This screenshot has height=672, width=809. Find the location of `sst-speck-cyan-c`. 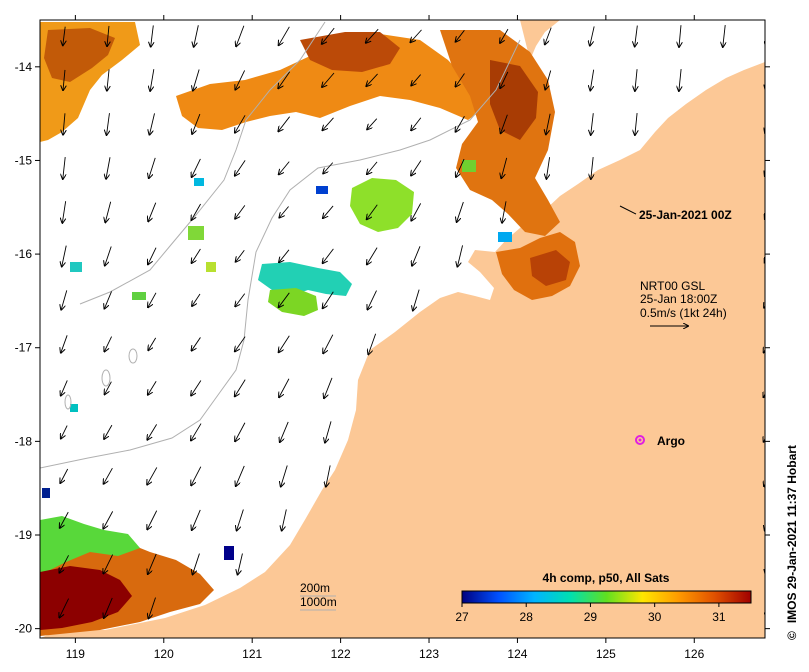

sst-speck-cyan-c is located at coordinates (76, 267).